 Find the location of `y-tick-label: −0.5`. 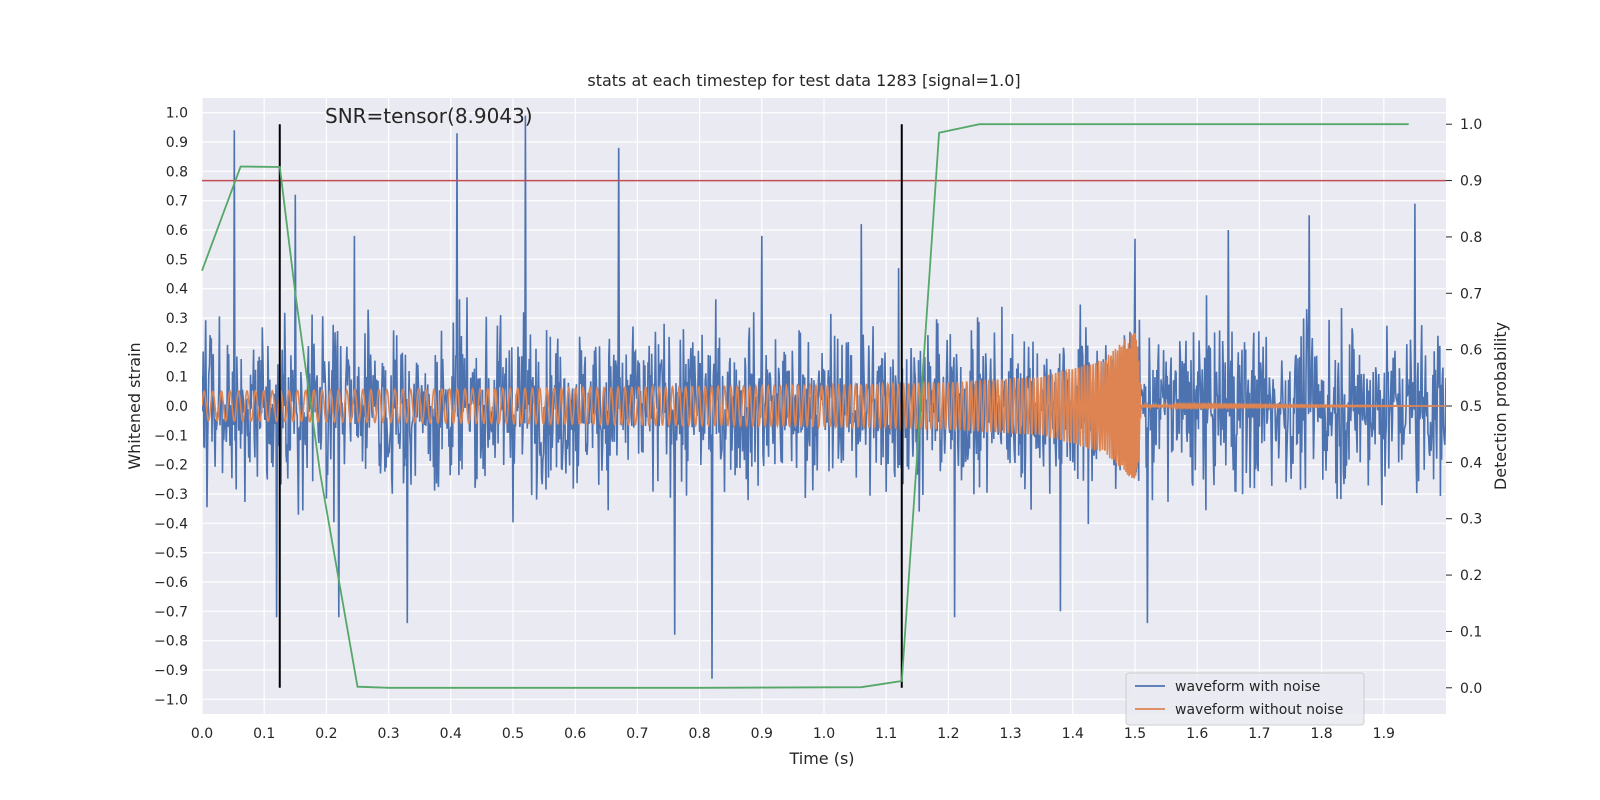

y-tick-label: −0.5 is located at coordinates (171, 554).